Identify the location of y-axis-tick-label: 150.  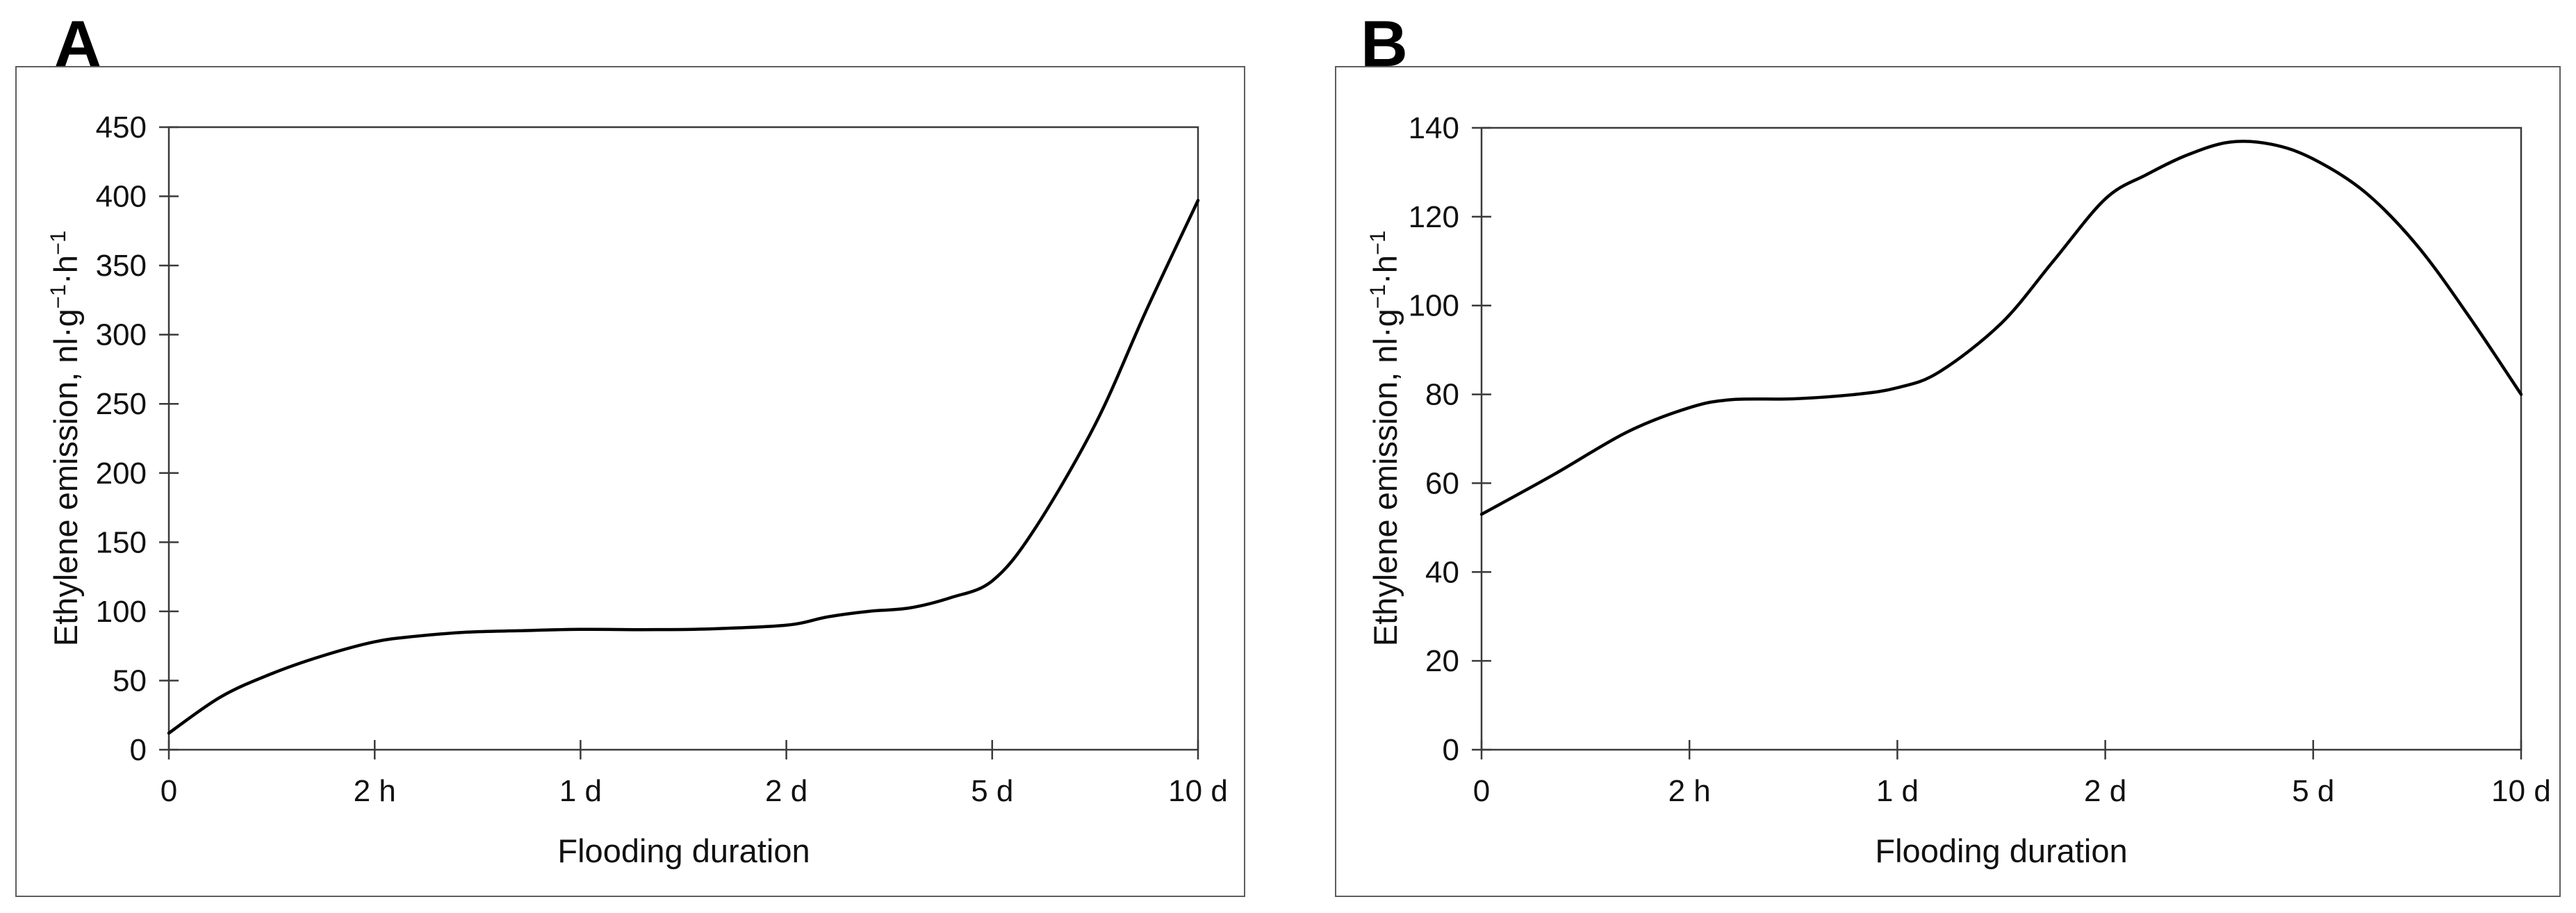
(121, 542).